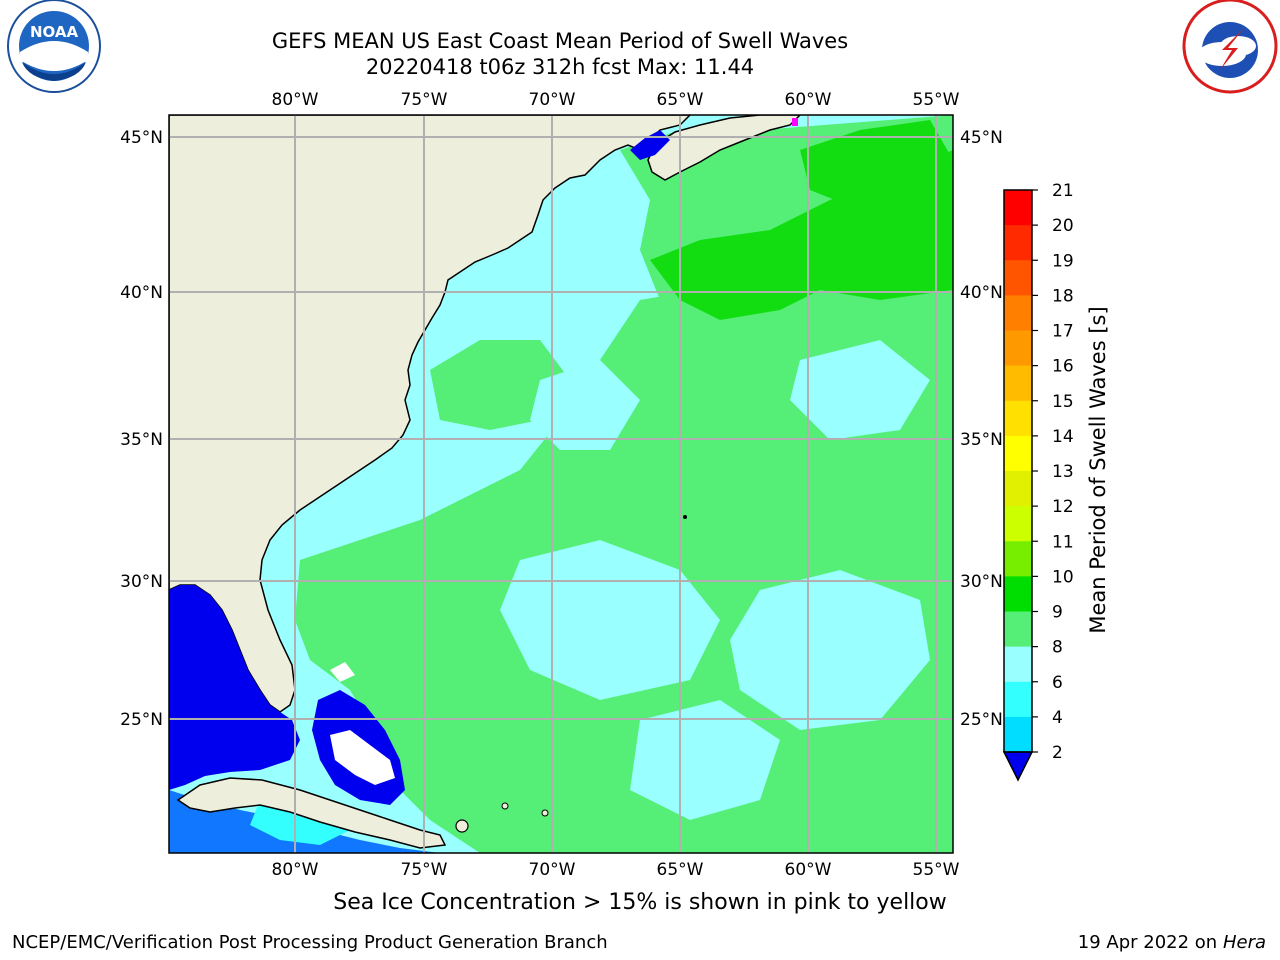  I want to click on map-subtitle: 20220418 t06z 312h fcst Max: 11.44, so click(560, 67).